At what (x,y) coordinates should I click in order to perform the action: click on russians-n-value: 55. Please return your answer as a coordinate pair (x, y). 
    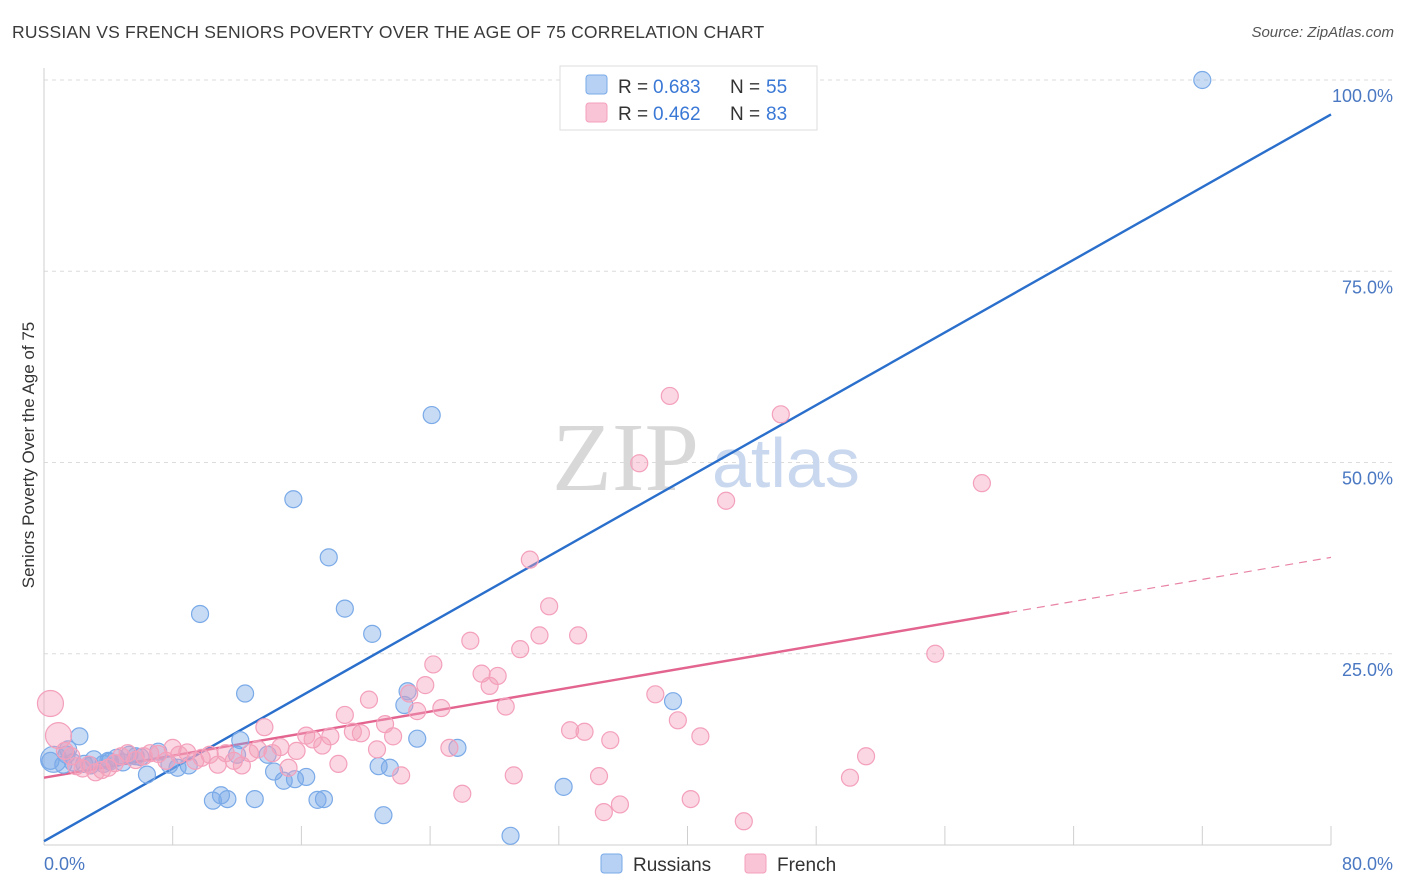
    Looking at the image, I should click on (776, 87).